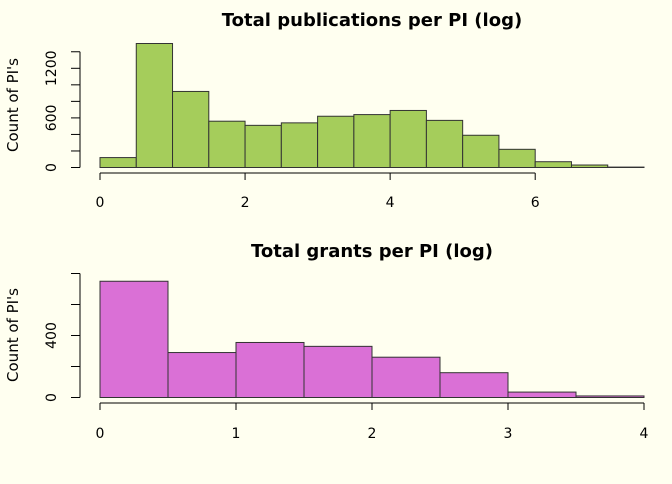 This screenshot has height=484, width=672. I want to click on y-tick-label: 400, so click(52, 335).